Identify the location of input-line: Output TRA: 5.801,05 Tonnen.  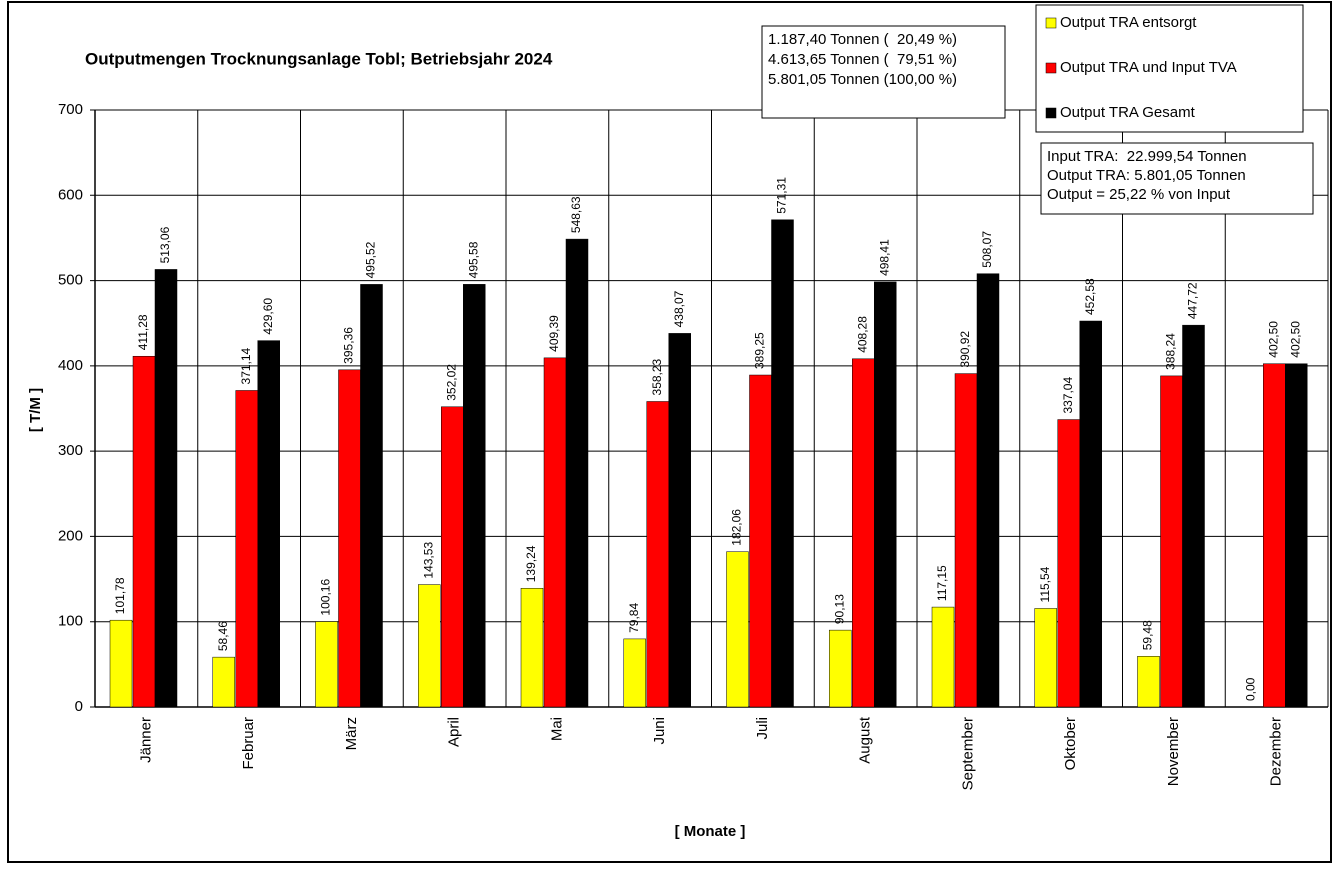
(1146, 175).